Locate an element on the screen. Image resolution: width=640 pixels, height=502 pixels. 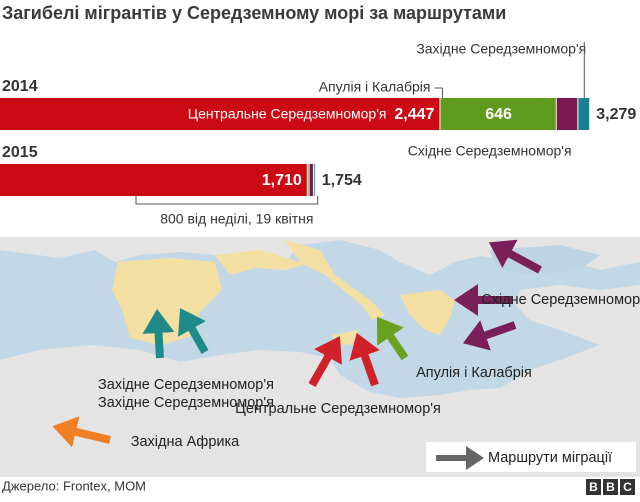
value-label: 646 is located at coordinates (498, 114).